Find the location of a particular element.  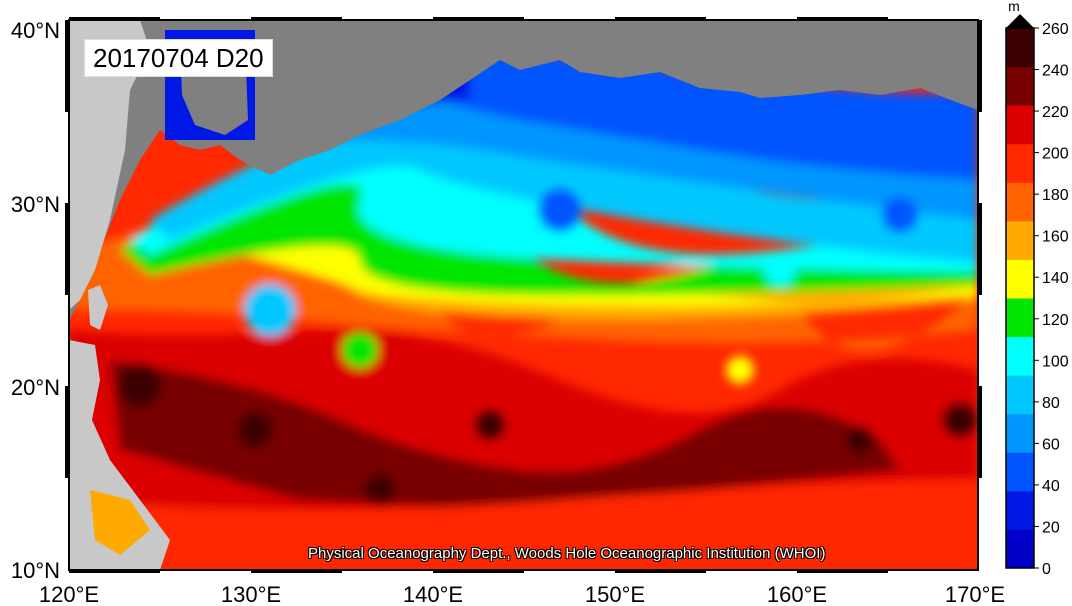

x-tick-label: 160°E is located at coordinates (797, 594).